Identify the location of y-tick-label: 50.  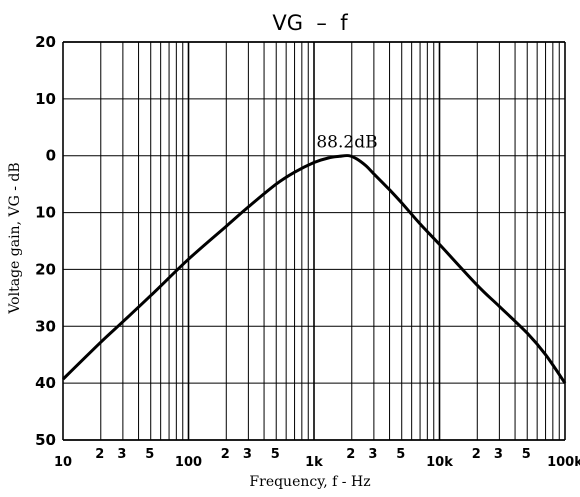
(45, 440).